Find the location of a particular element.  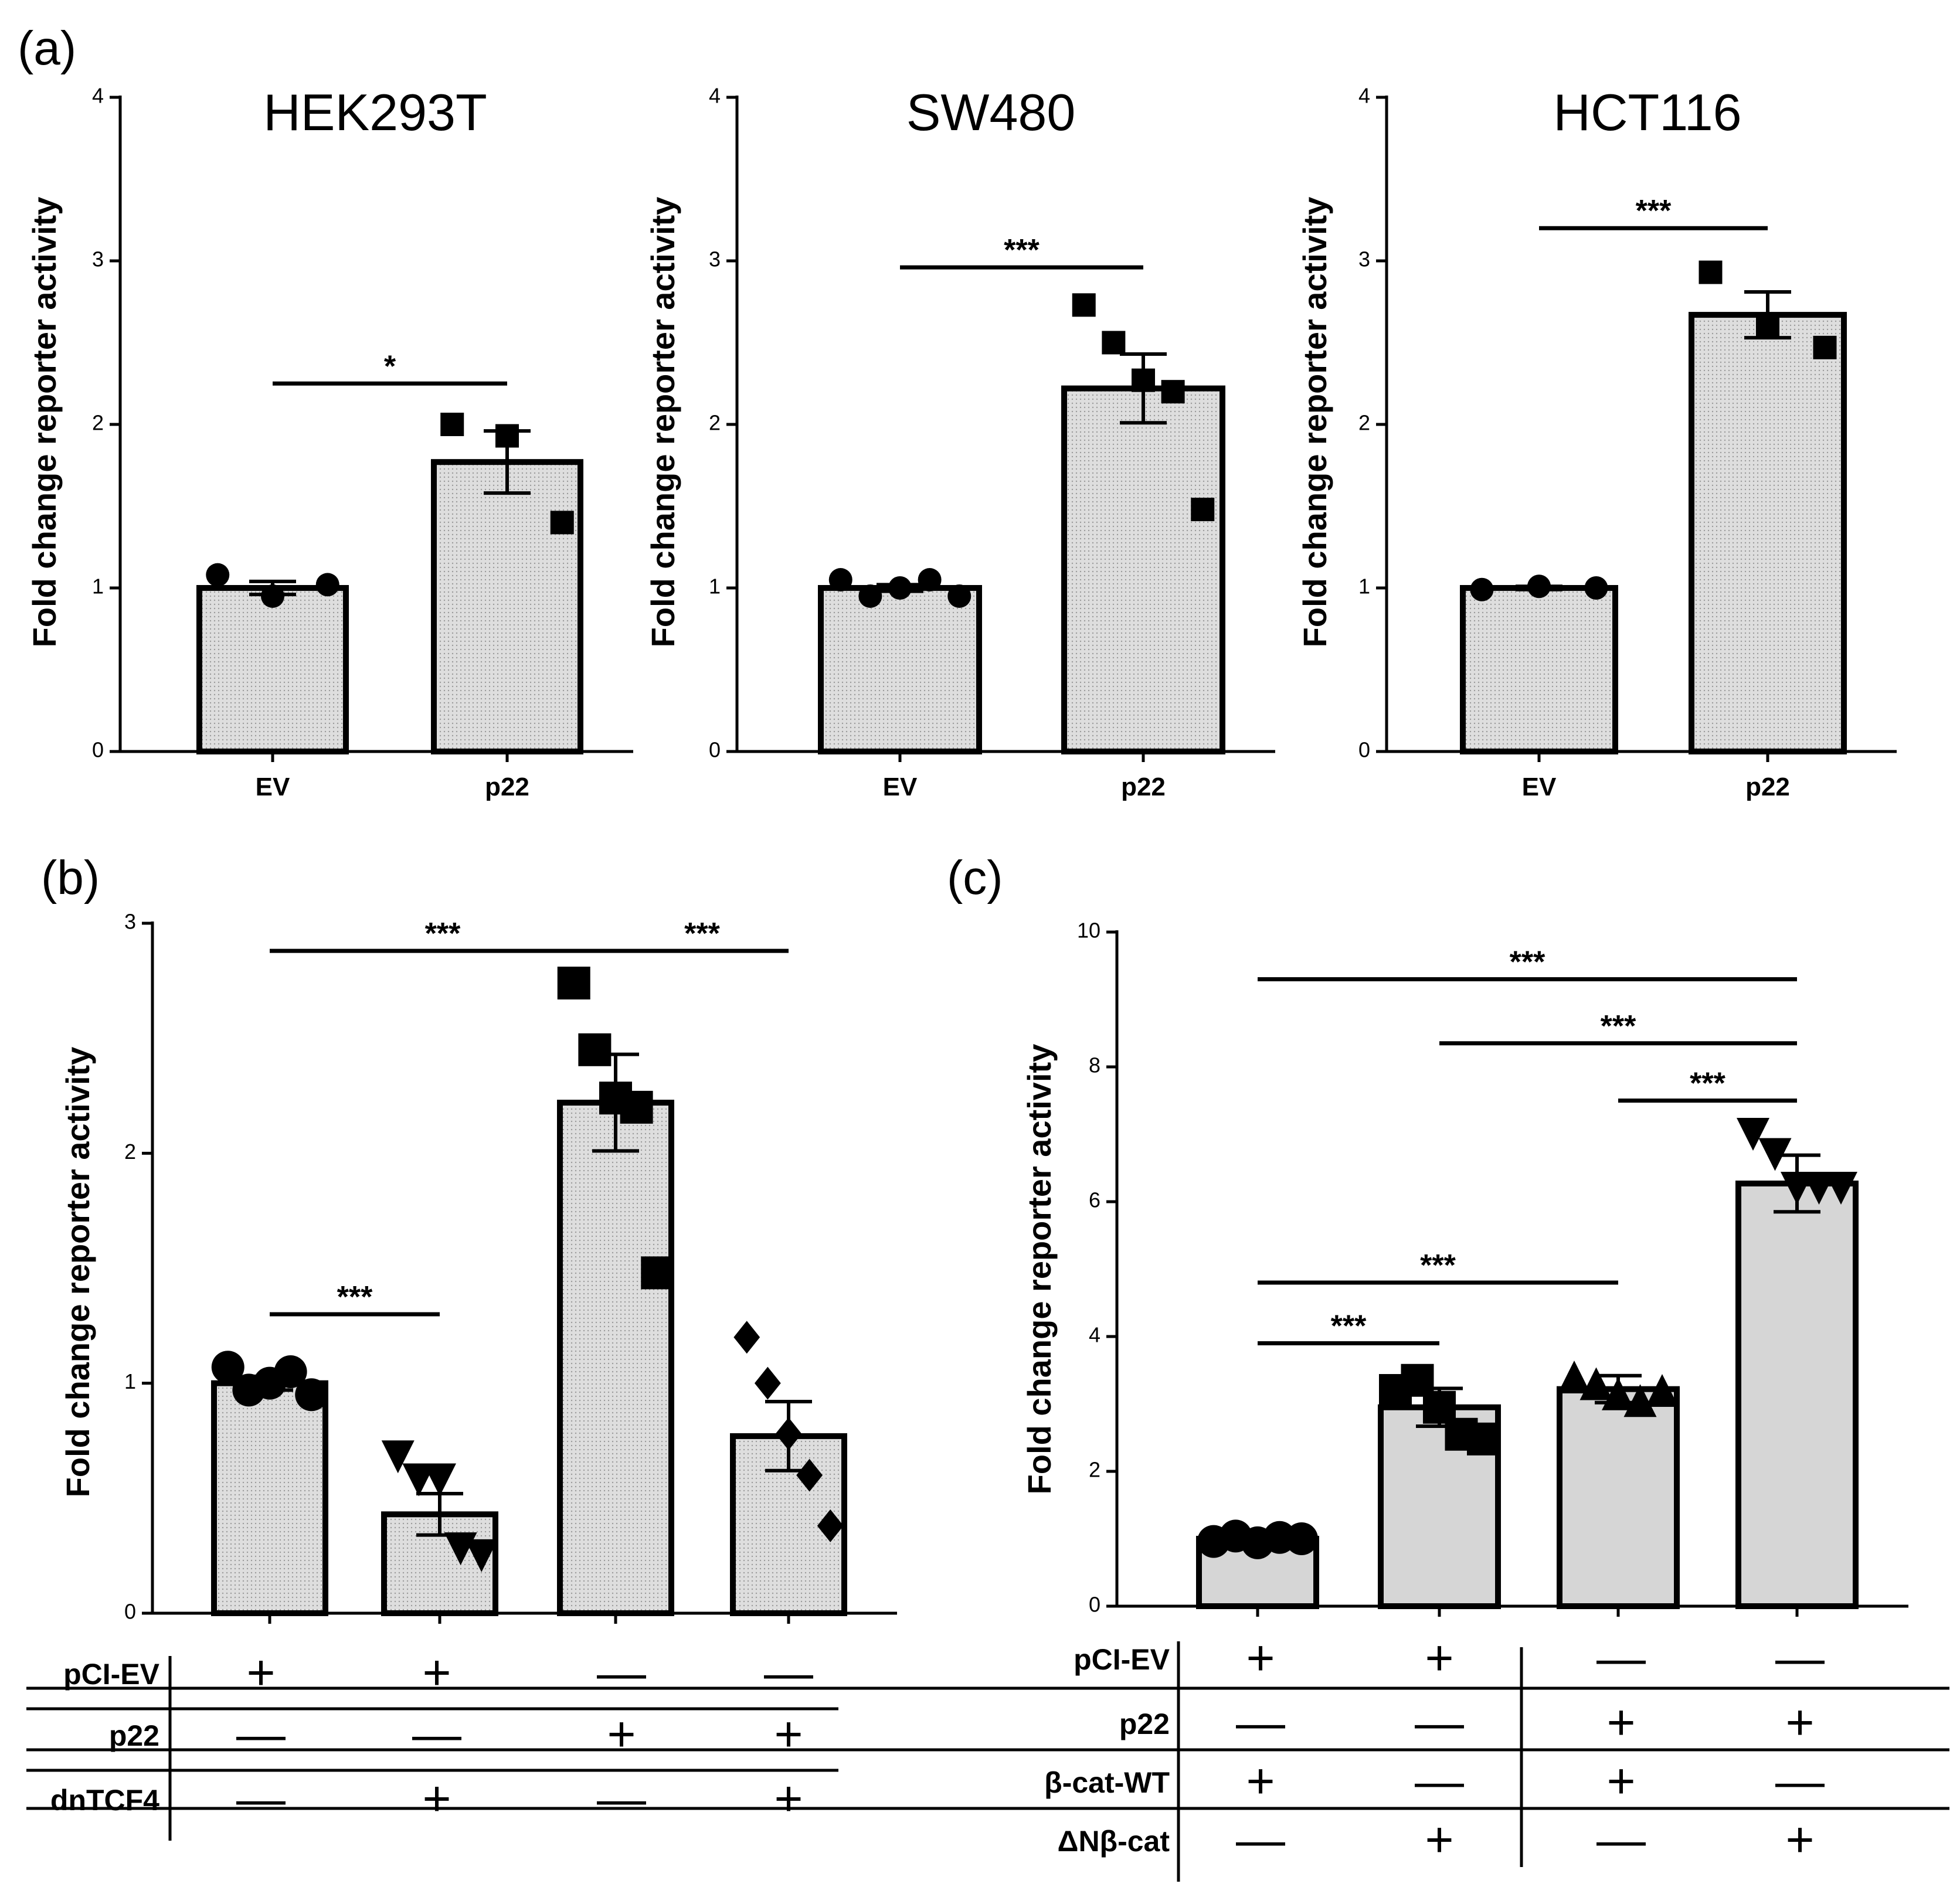

panel-label-c: (c) is located at coordinates (975, 878).